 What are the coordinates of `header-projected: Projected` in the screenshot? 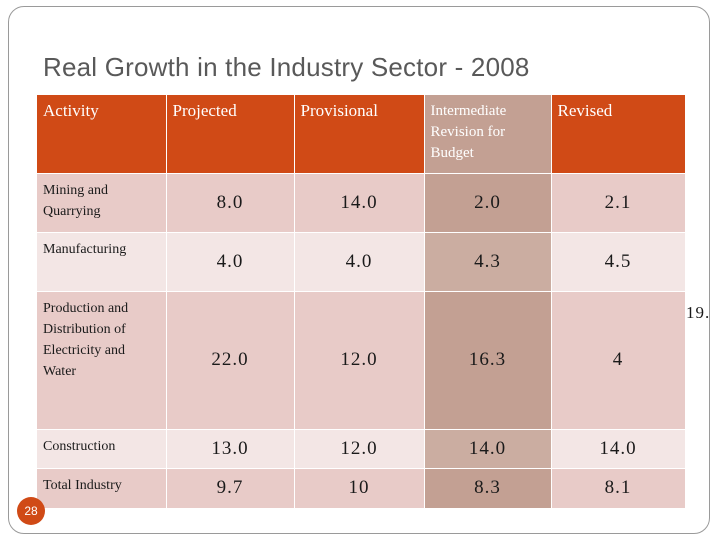 It's located at (230, 134).